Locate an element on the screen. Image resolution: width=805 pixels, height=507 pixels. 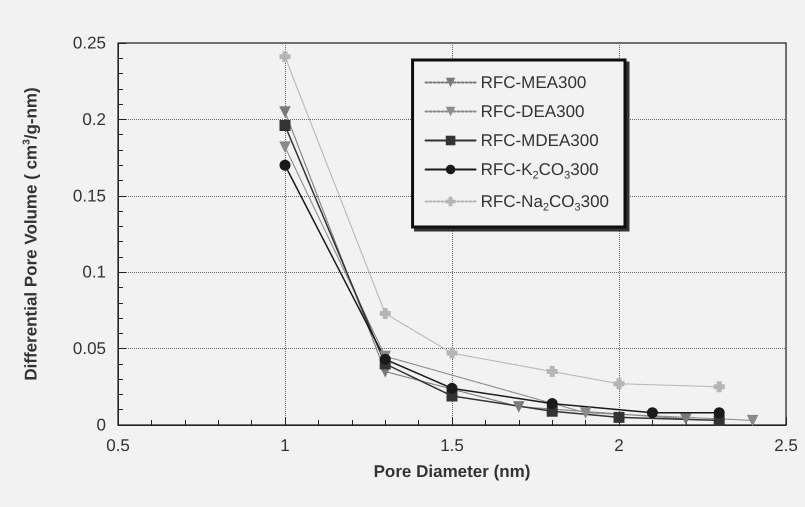
y-tick-label: 0.25 is located at coordinates (89, 43).